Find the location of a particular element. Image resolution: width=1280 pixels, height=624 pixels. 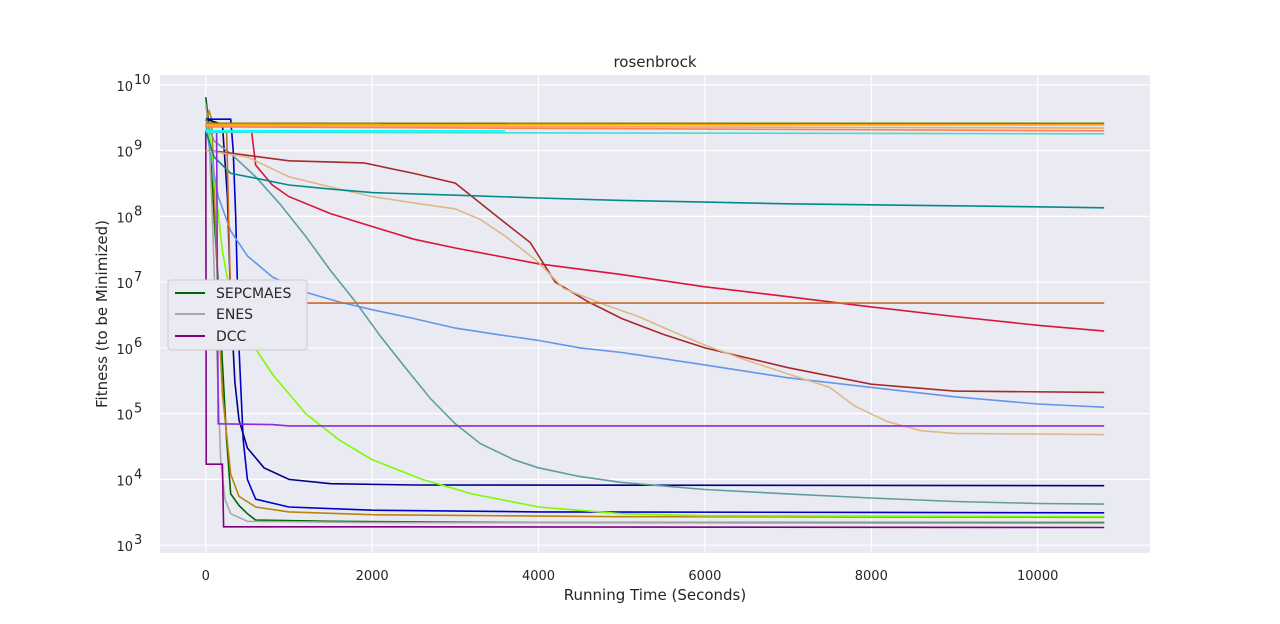

y-tick-label: 10 4 is located at coordinates (129, 478).